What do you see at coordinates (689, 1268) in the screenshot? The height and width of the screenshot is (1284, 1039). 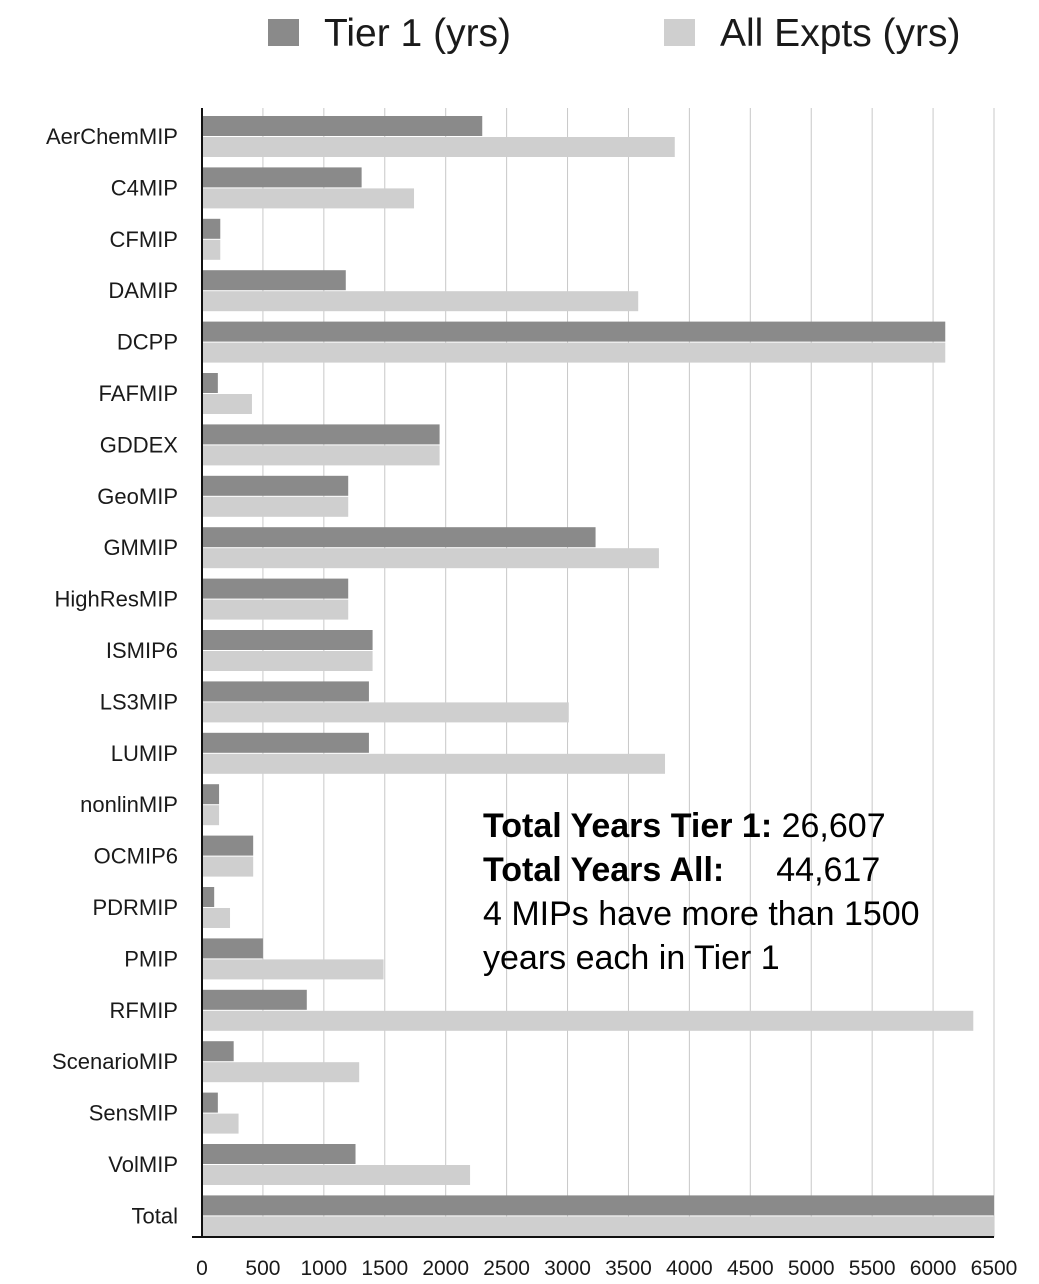 I see `x-tick-label: 4000` at bounding box center [689, 1268].